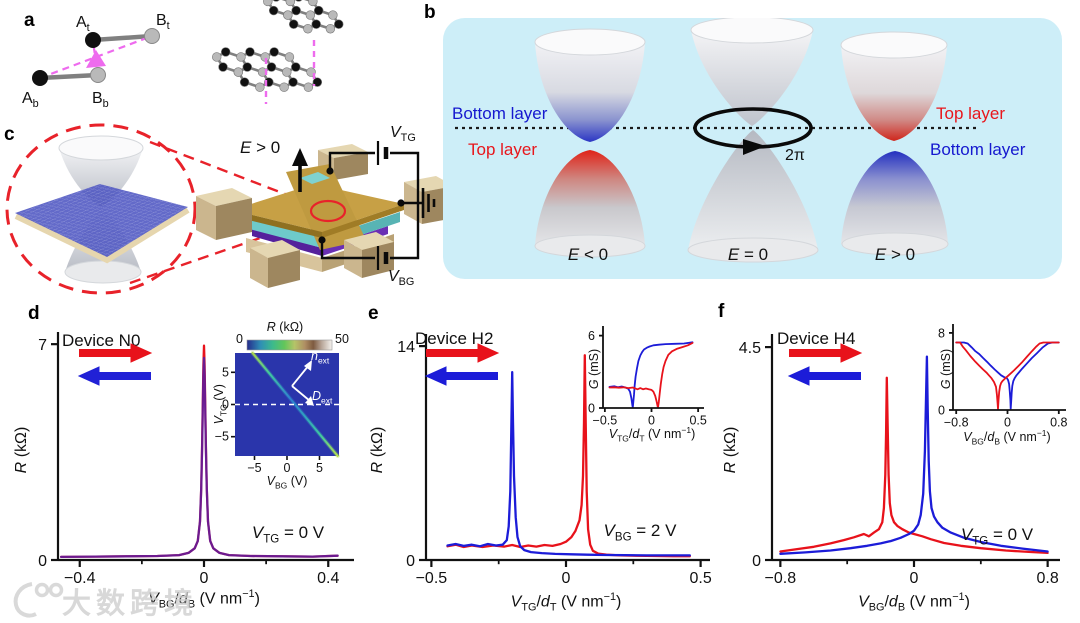 This screenshot has height=623, width=1080. What do you see at coordinates (1007, 437) in the screenshot?
I see `x-axis-label-f-inset: VBG/dB (V nm−1)` at bounding box center [1007, 437].